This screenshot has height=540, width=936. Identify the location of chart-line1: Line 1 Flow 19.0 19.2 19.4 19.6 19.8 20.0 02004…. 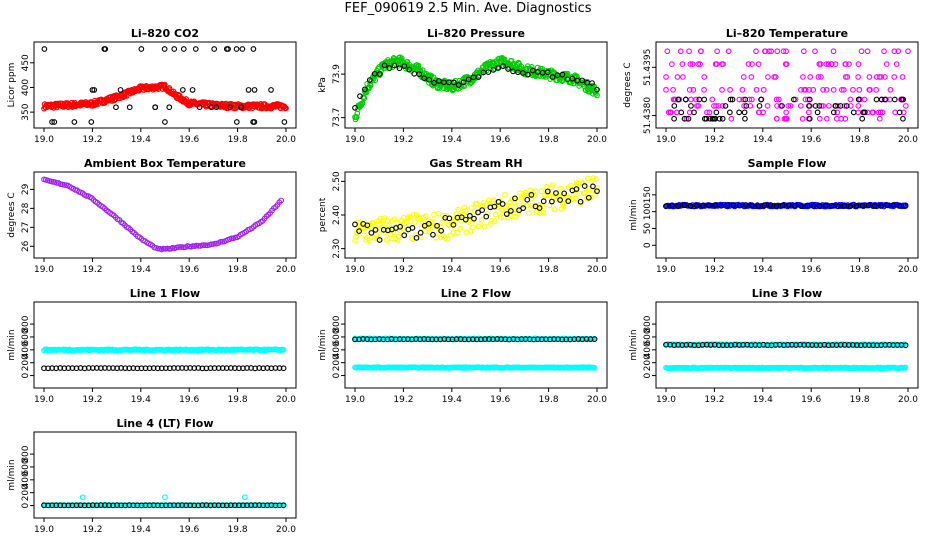
(152, 346).